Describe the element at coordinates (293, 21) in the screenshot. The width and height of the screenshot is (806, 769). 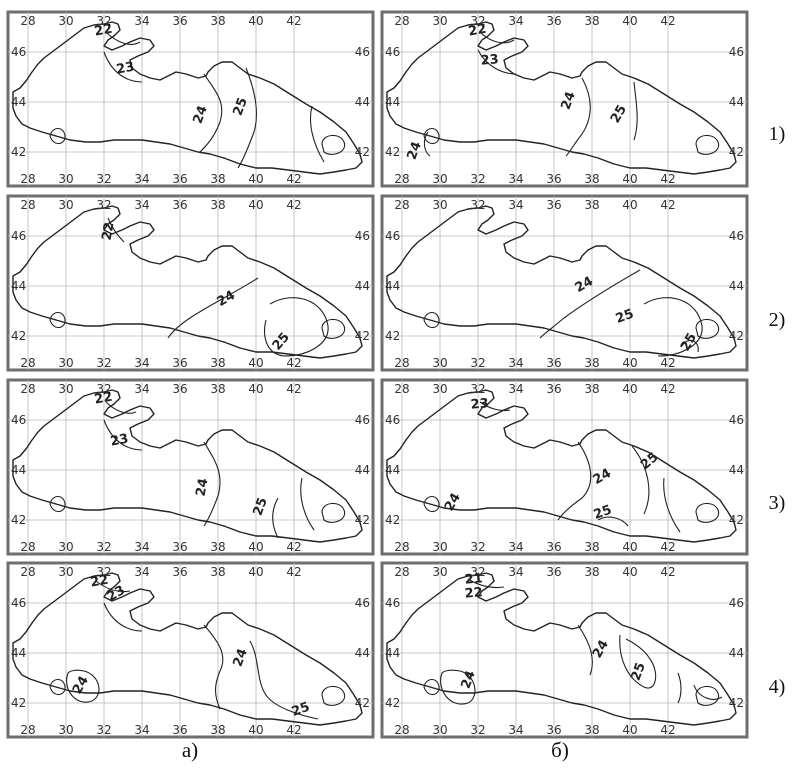
I see `x-tick-label-top: 42` at that location.